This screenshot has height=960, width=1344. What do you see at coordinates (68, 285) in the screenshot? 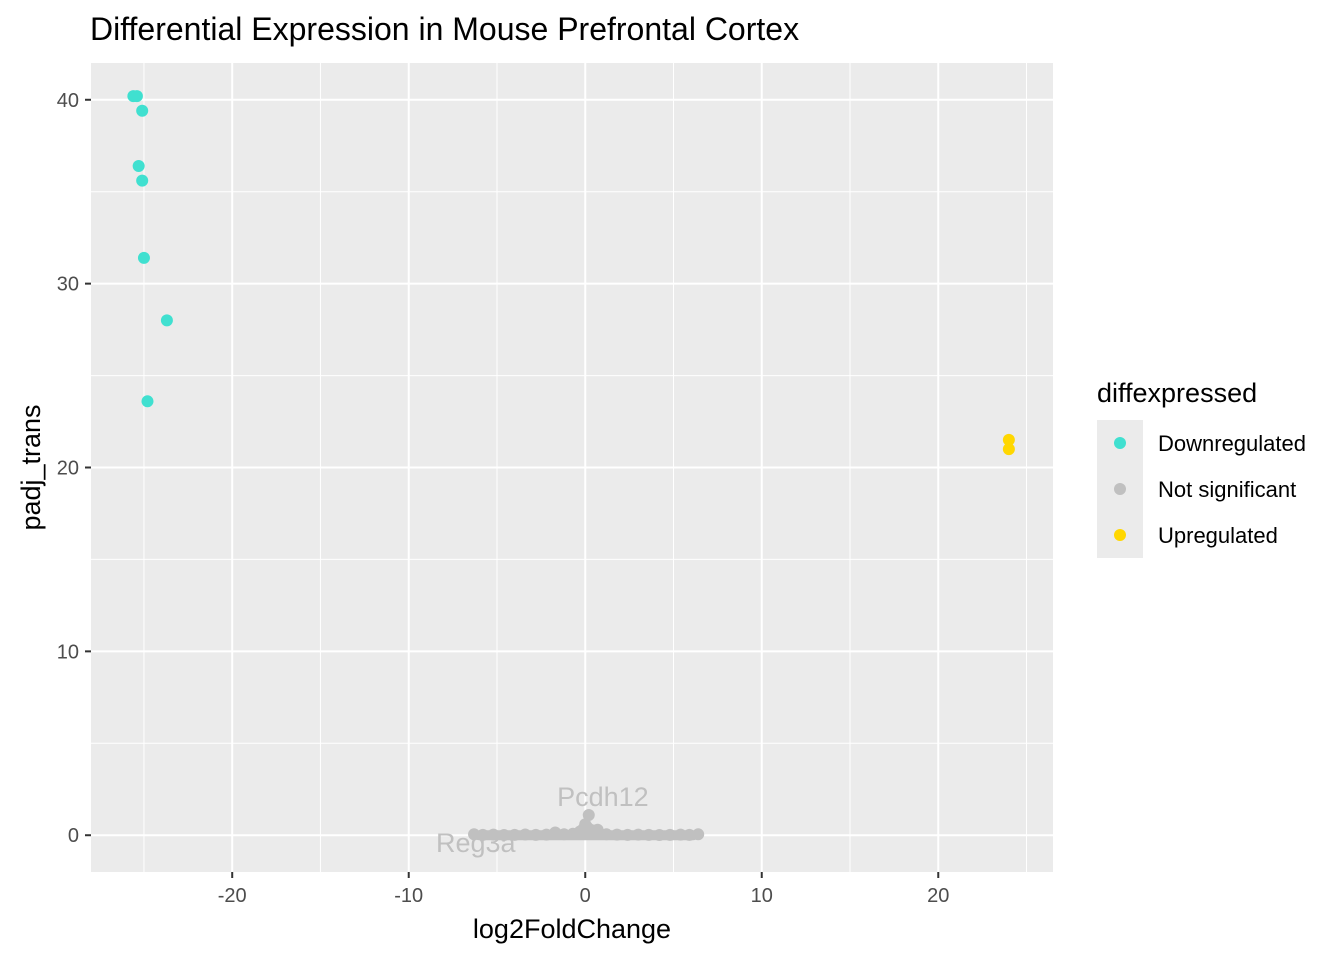
I see `y-tick-label: 30` at bounding box center [68, 285].